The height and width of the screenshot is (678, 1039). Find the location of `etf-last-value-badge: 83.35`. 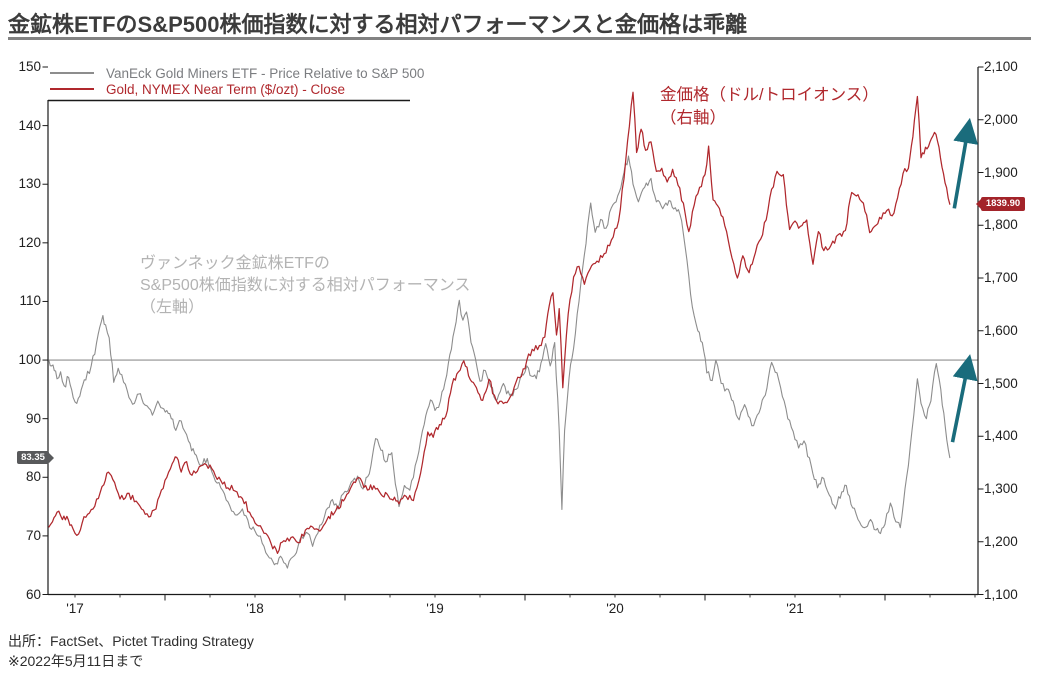

etf-last-value-badge: 83.35 is located at coordinates (35, 457).